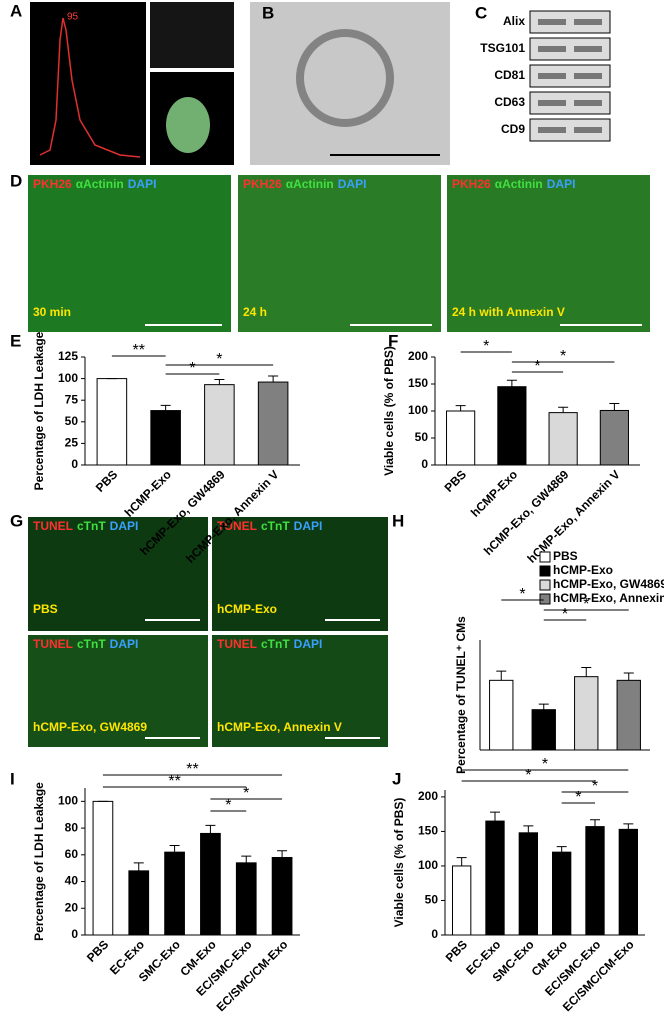 This screenshot has height=1022, width=664. What do you see at coordinates (422, 437) in the screenshot?
I see `y-tick-label: 50` at bounding box center [422, 437].